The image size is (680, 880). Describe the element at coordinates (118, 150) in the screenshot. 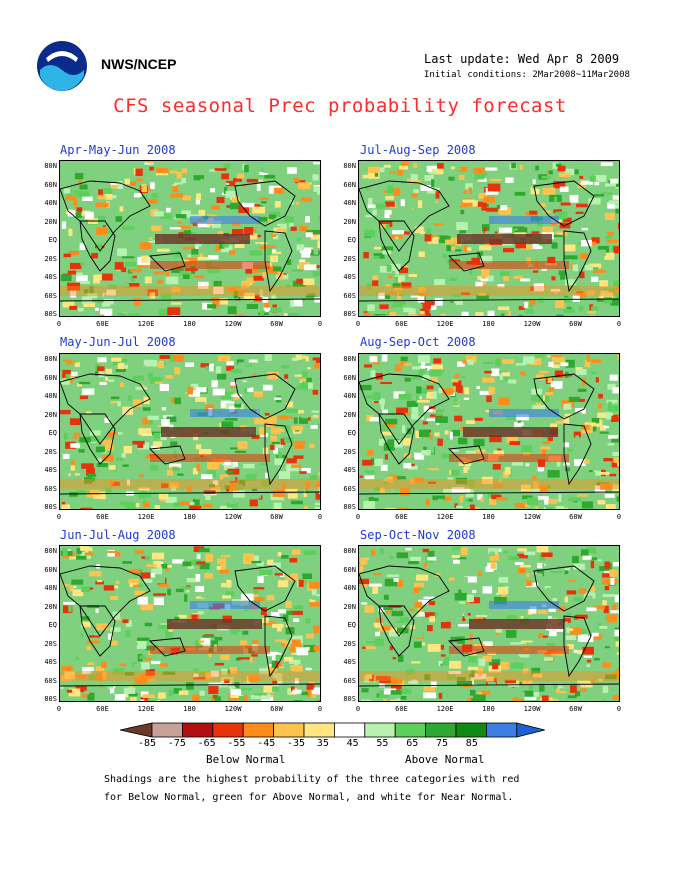

I see `panel-title-amj: Apr-May-Jun 2008` at that location.